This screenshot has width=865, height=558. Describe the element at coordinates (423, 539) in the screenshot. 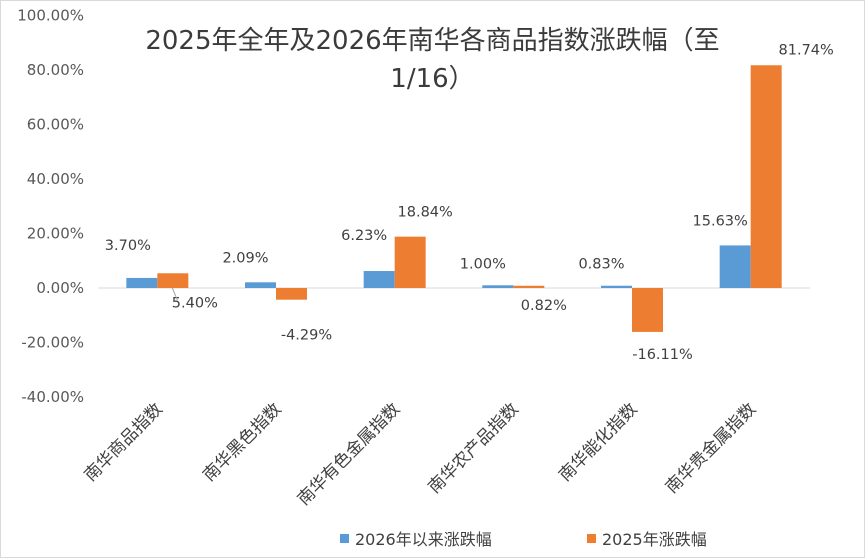

I see `legend-label-2026: 2026年以来涨跌幅` at that location.